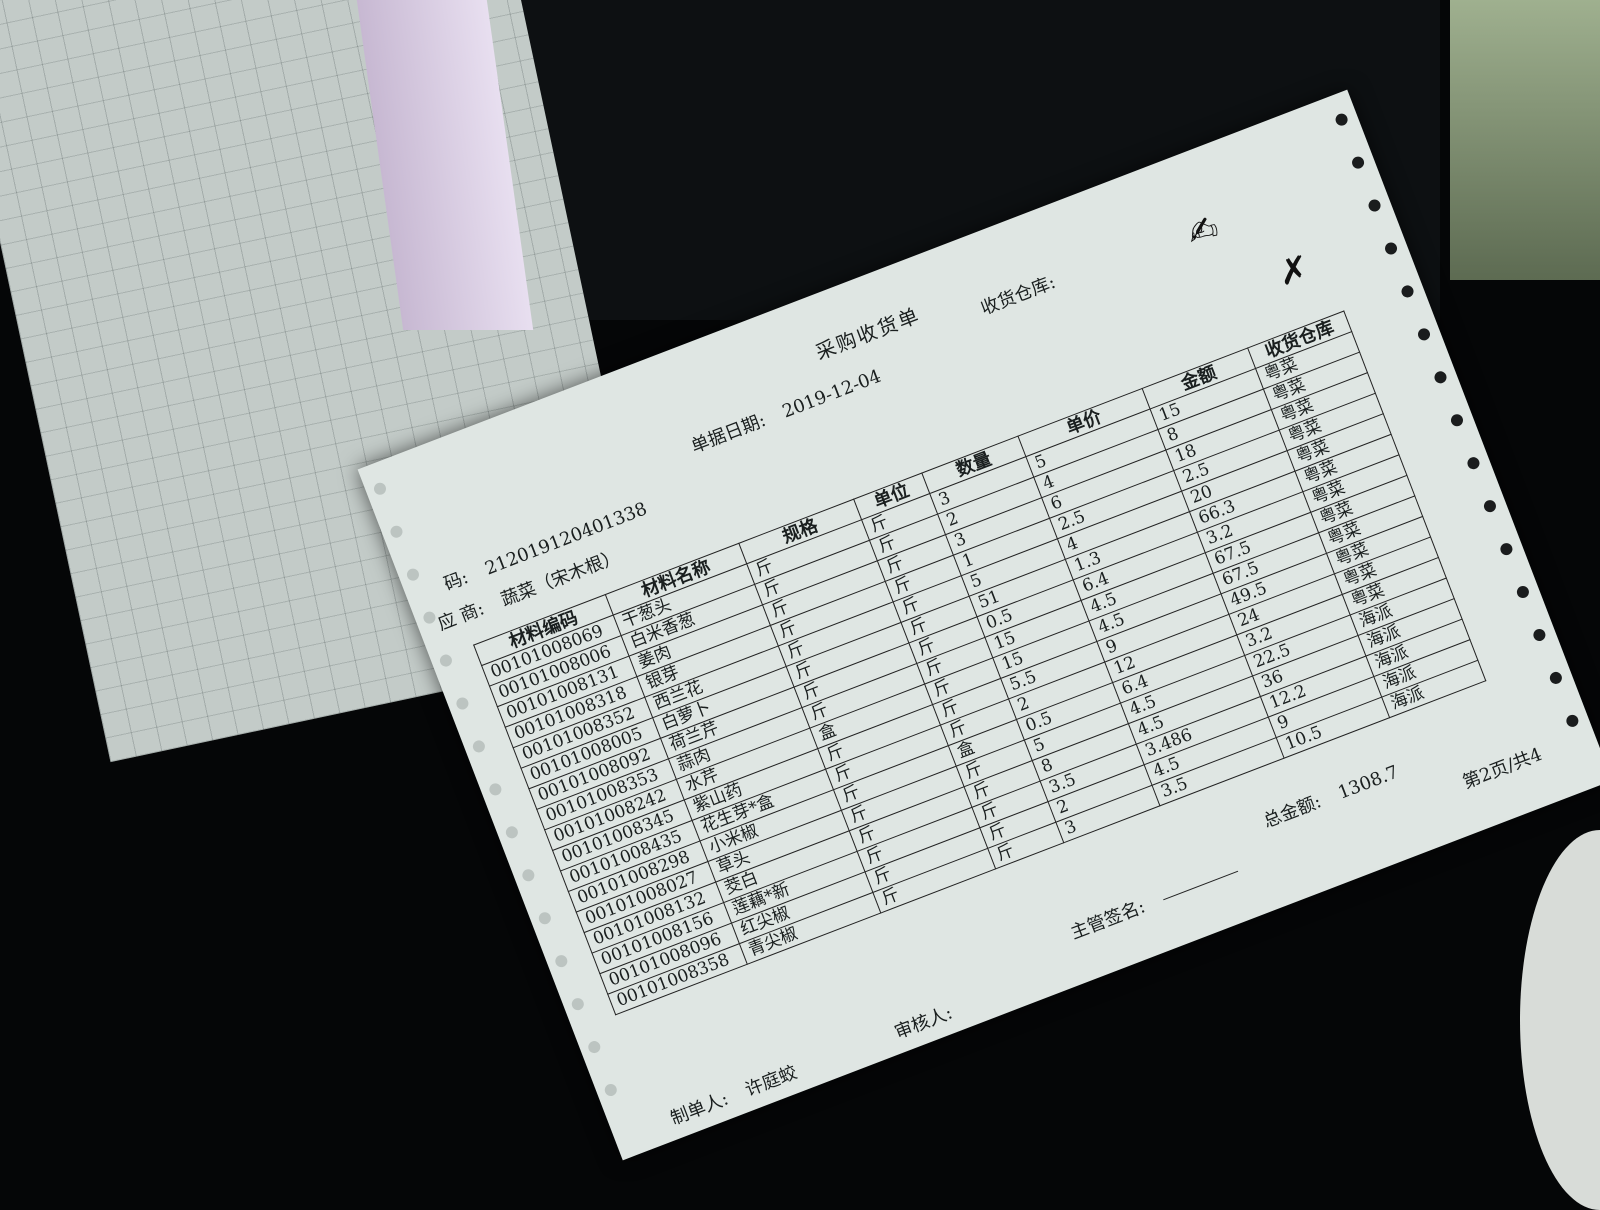  What do you see at coordinates (1203, 231) in the screenshot?
I see `handwritten-signature: ✍` at bounding box center [1203, 231].